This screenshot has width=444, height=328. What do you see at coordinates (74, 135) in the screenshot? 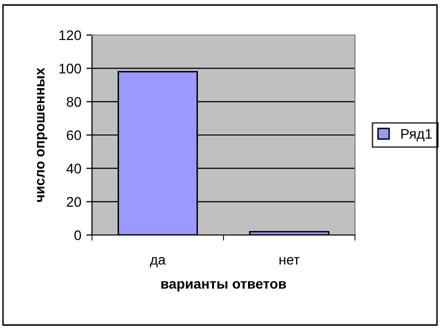
I see `y-tick-label: 60` at bounding box center [74, 135].